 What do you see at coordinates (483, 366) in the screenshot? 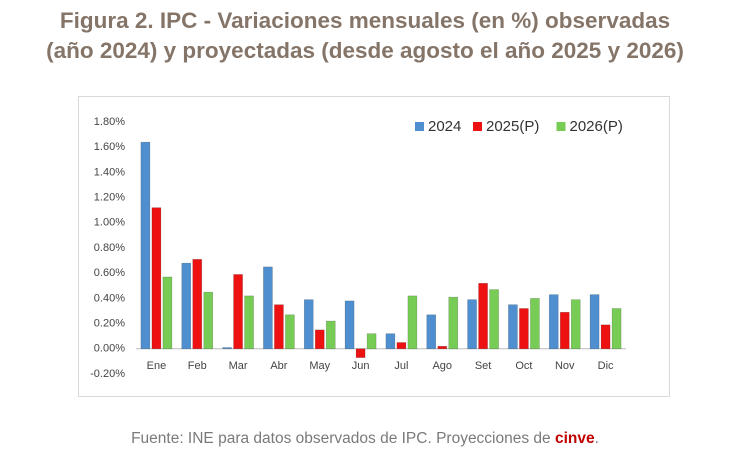
I see `x-tick-label: Set` at bounding box center [483, 366].